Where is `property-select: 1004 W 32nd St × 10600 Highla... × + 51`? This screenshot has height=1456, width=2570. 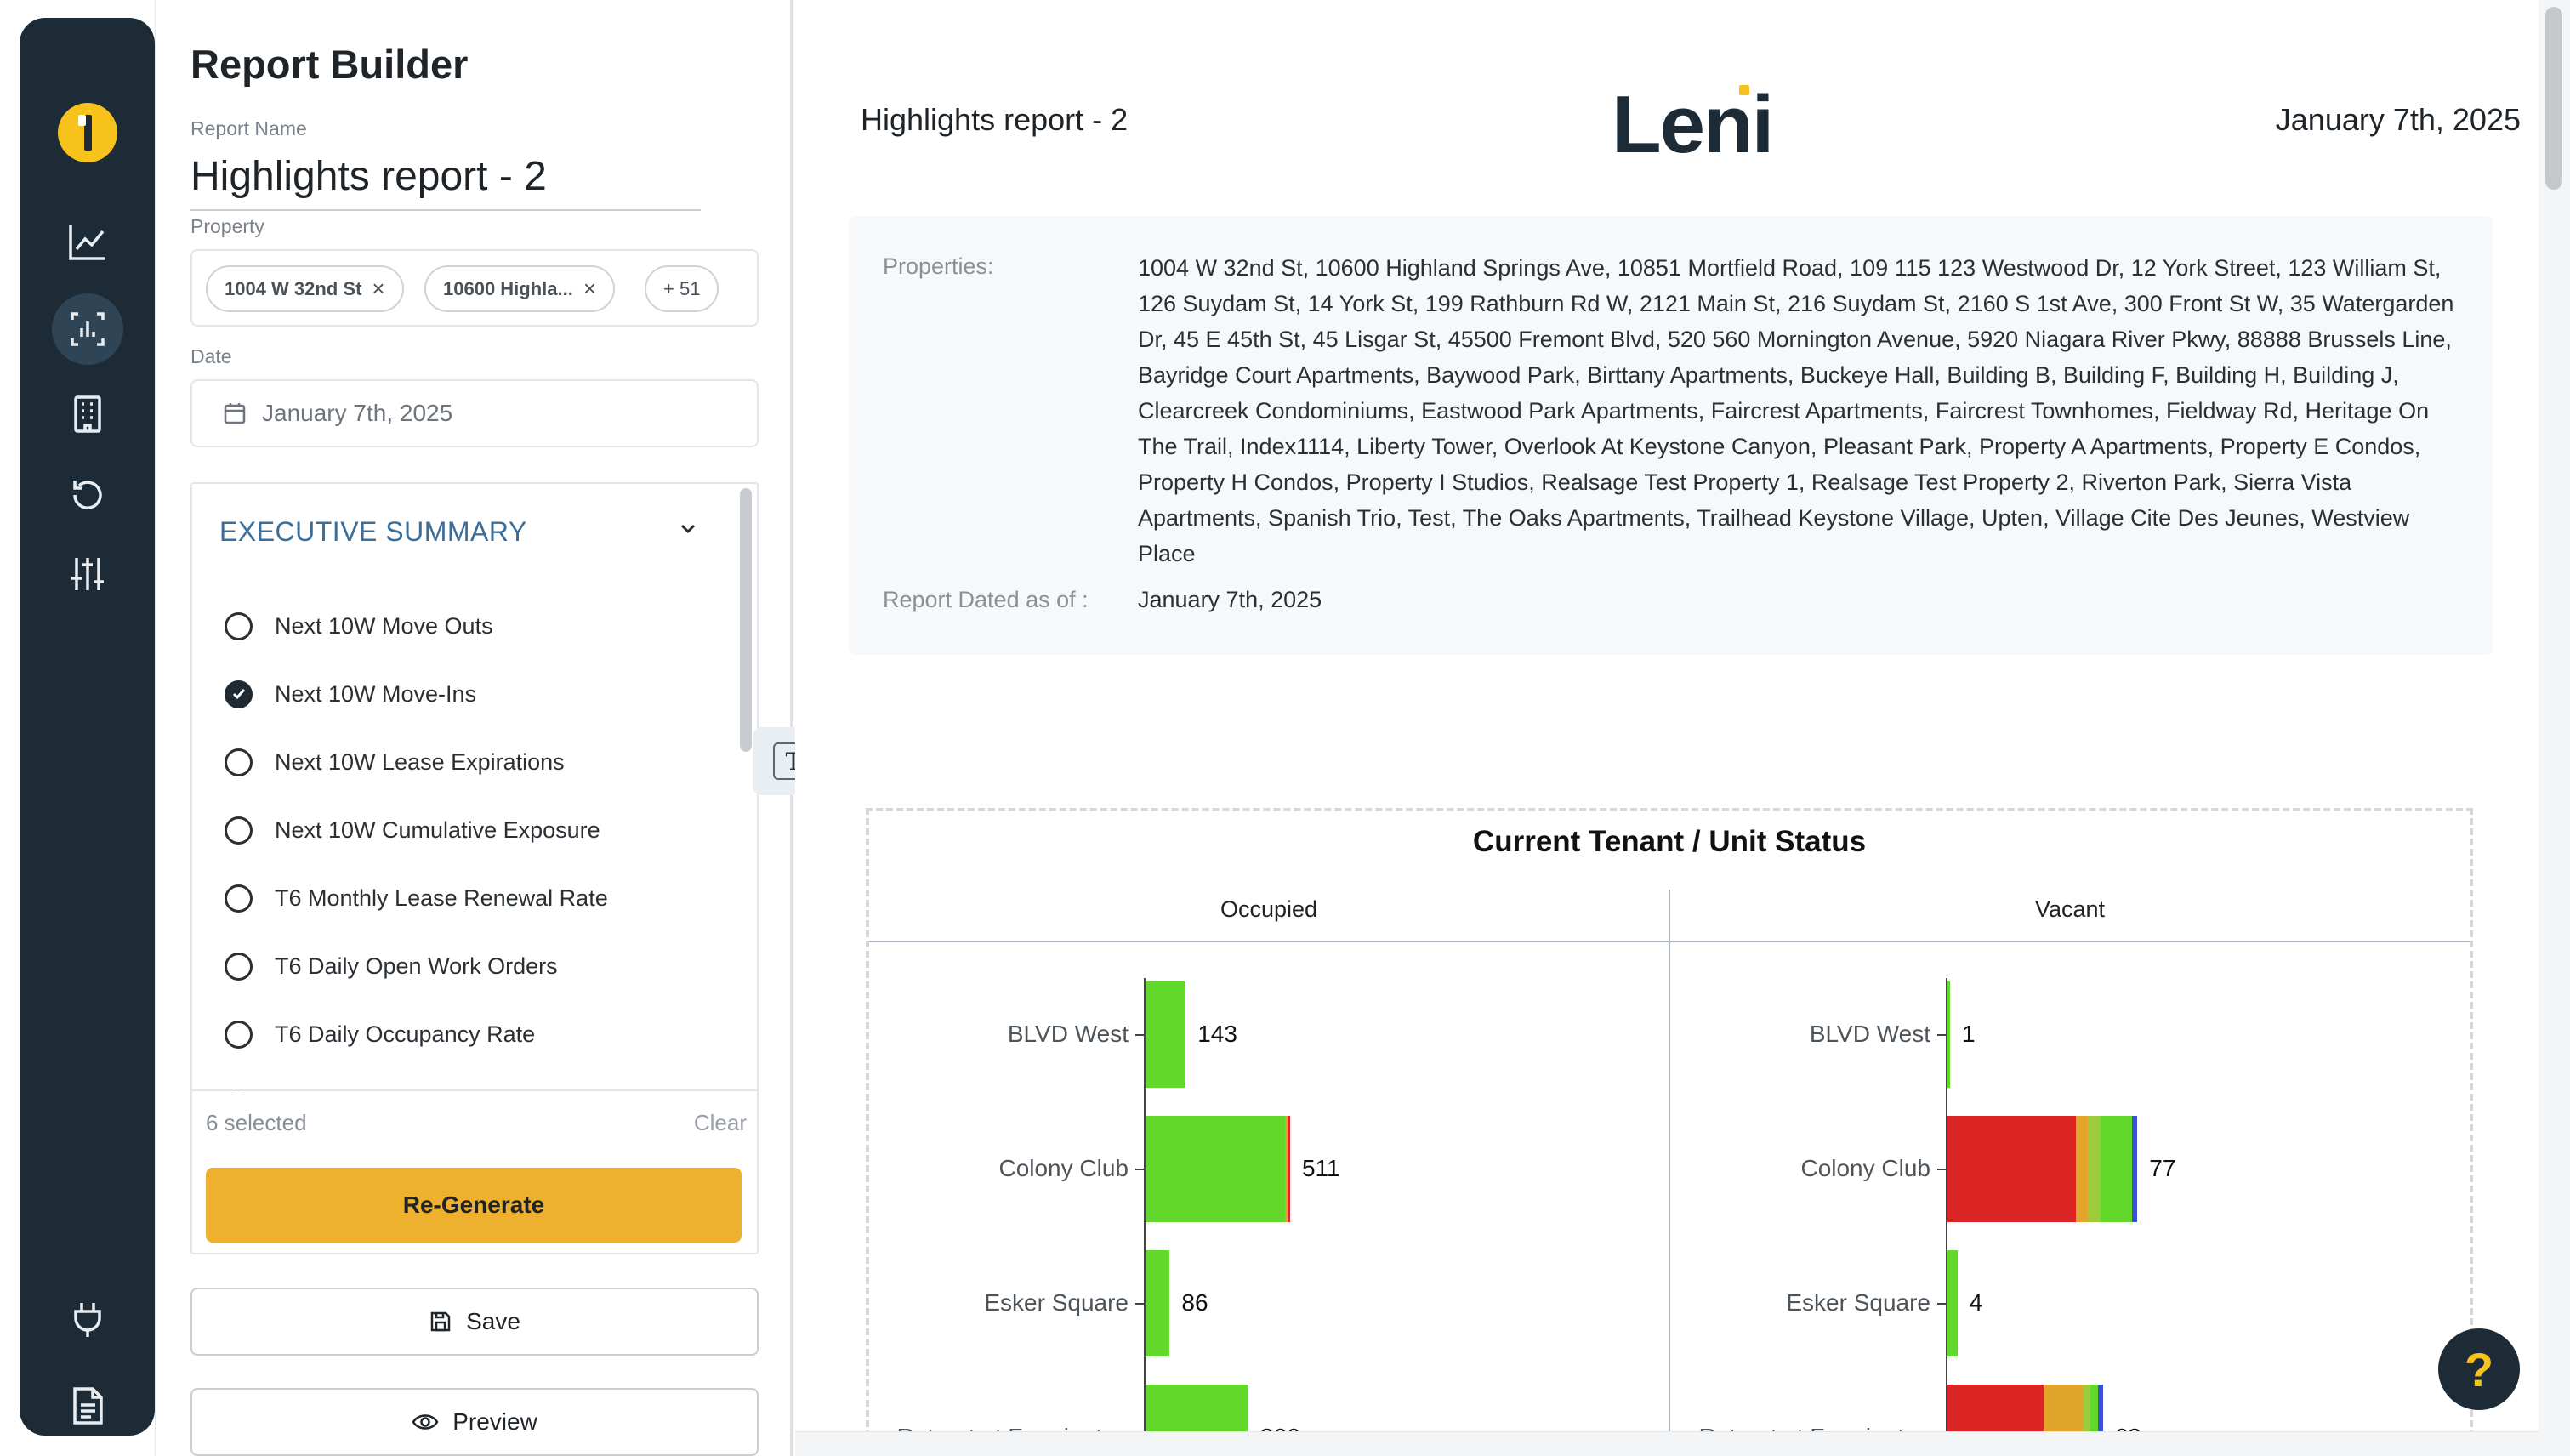 property-select: 1004 W 32nd St × 10600 Highla... × + 51 is located at coordinates (475, 288).